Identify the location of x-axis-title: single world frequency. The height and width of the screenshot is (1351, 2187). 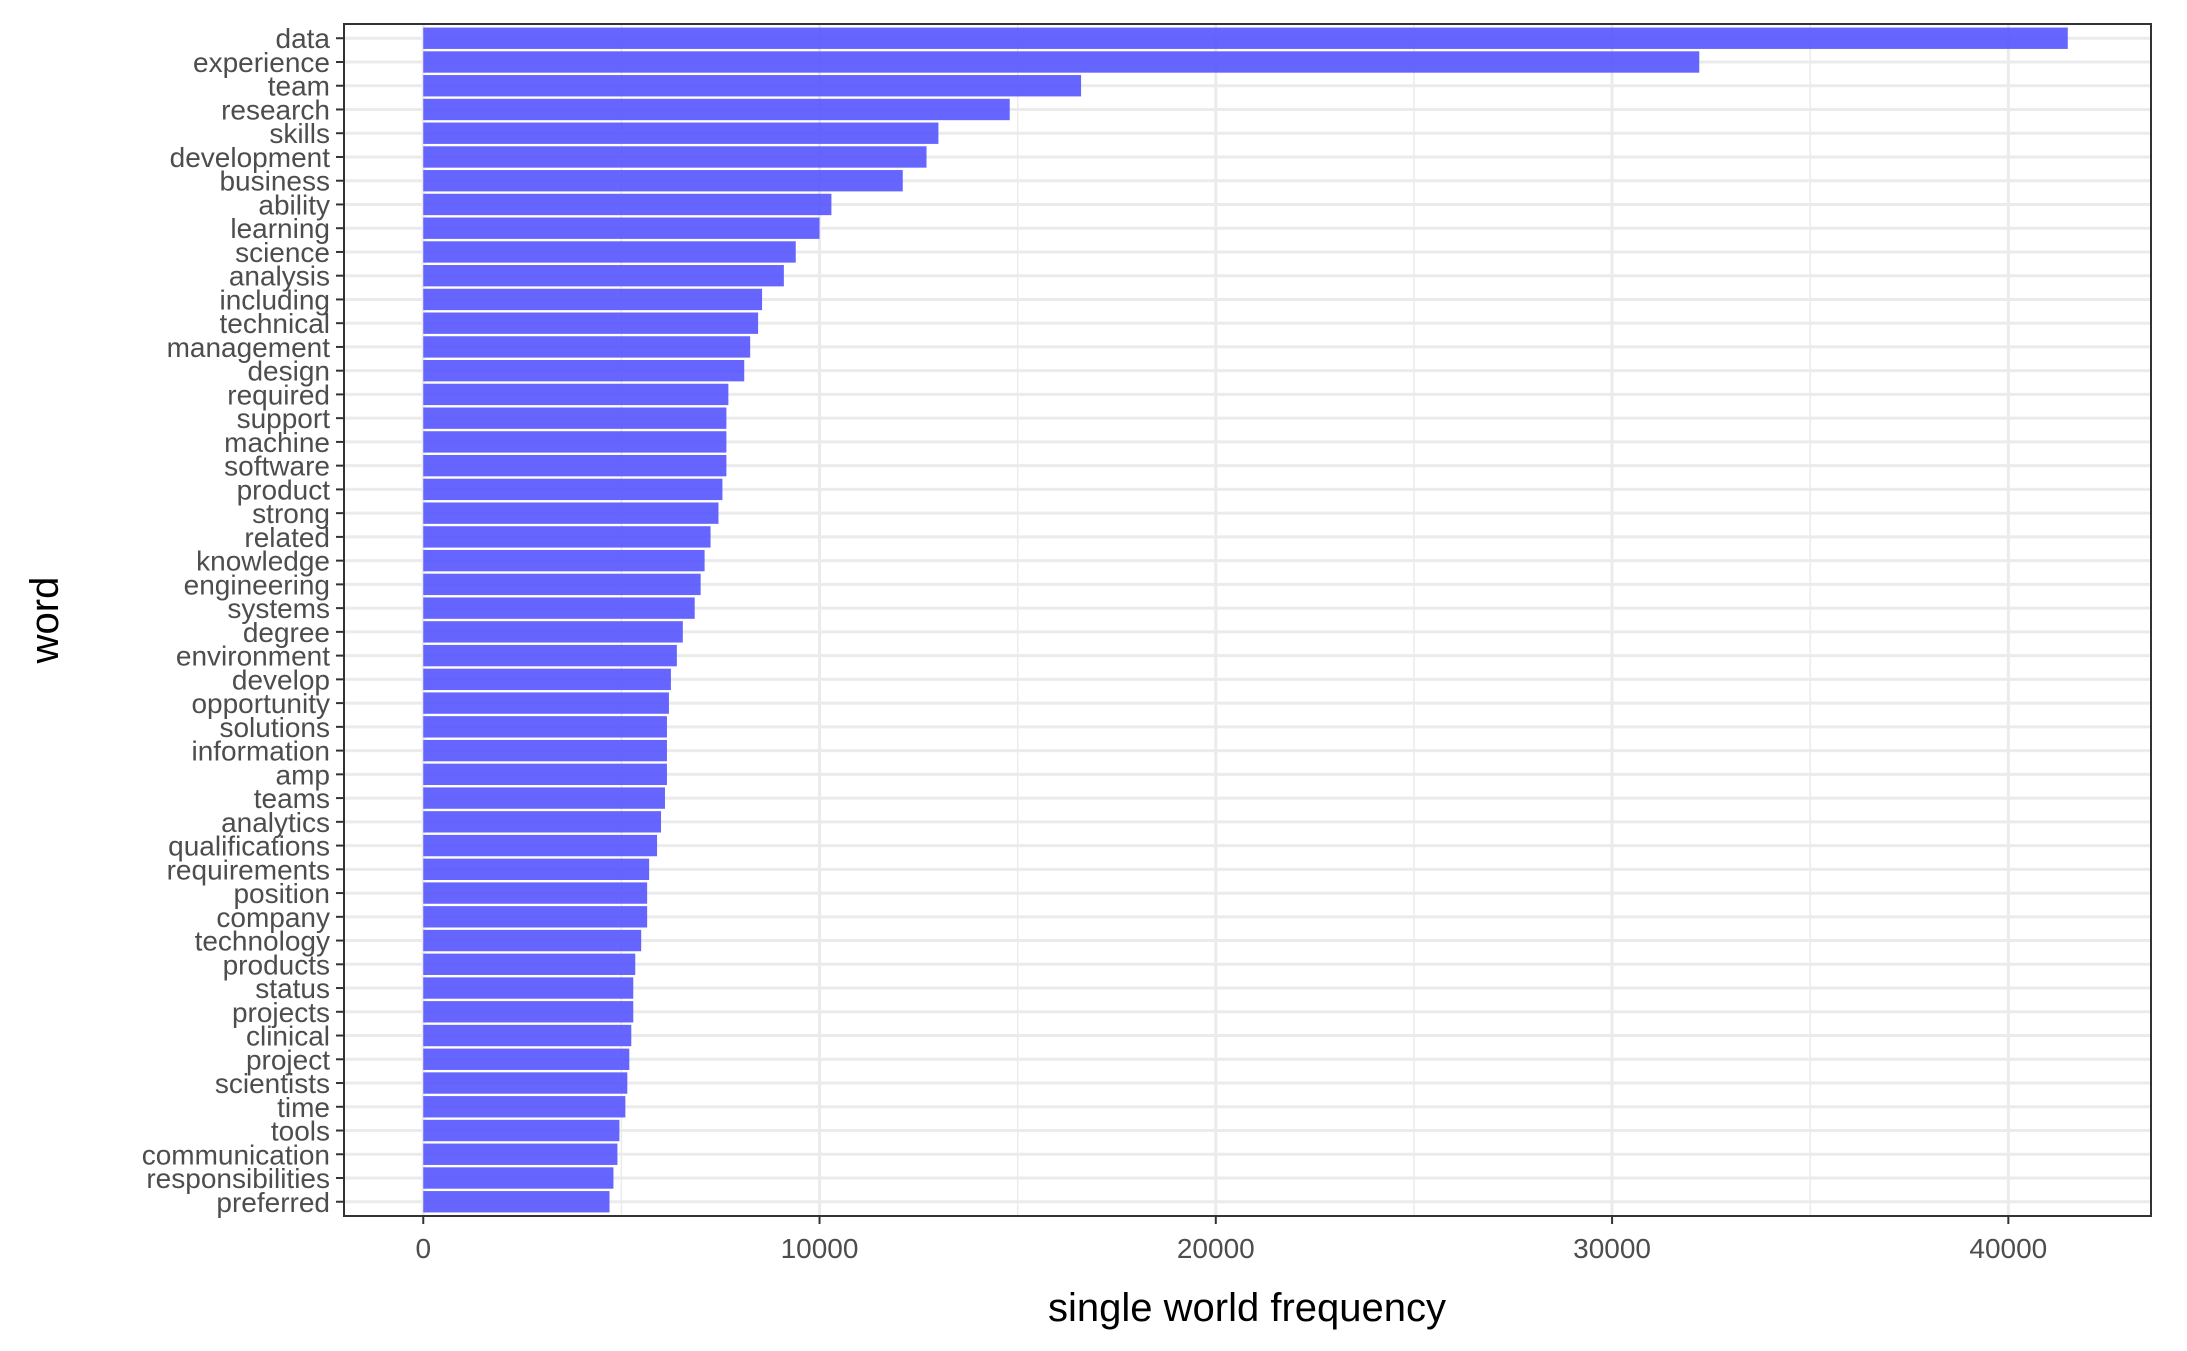
(1247, 1308).